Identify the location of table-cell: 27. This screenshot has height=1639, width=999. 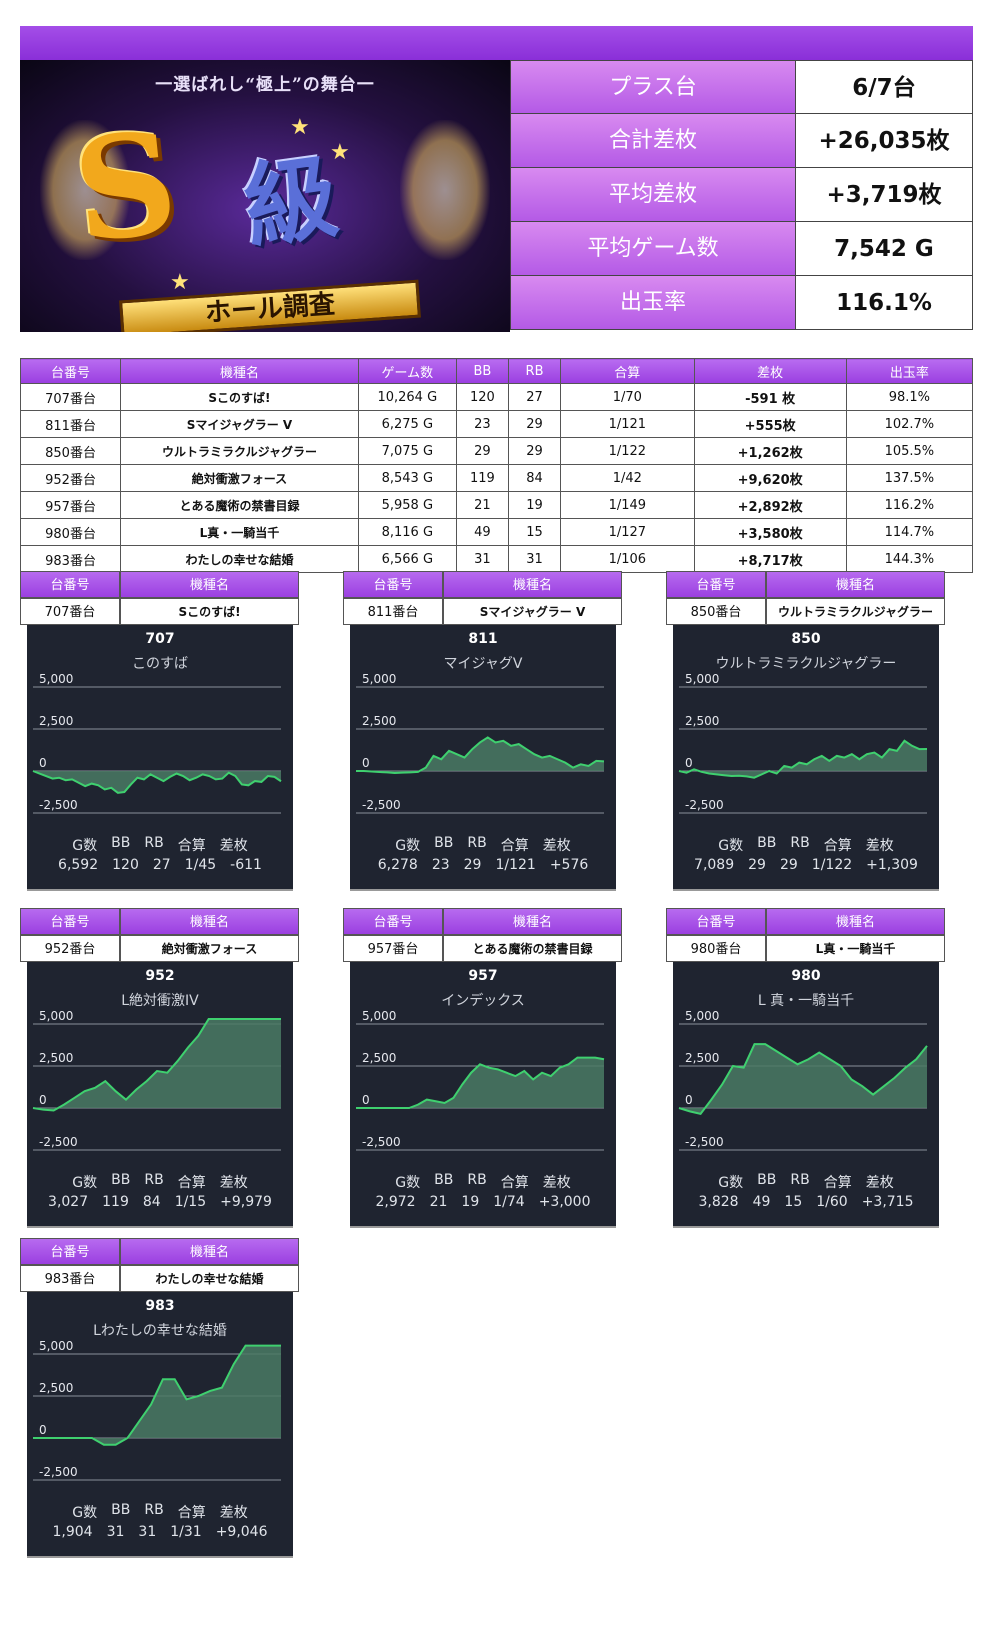
(534, 397).